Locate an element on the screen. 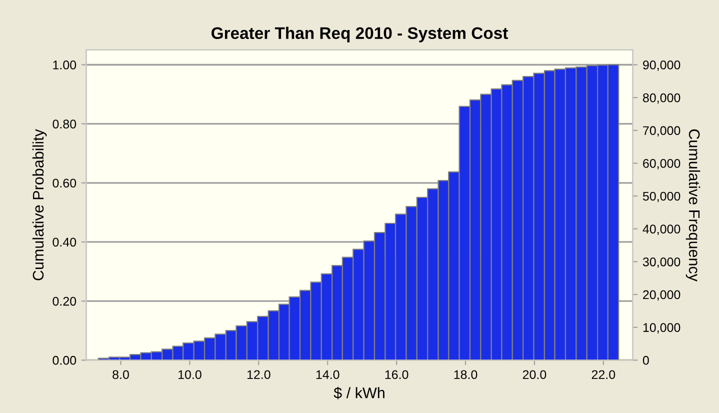  chart-title: Greater Than Req 2010 - System Cost is located at coordinates (360, 34).